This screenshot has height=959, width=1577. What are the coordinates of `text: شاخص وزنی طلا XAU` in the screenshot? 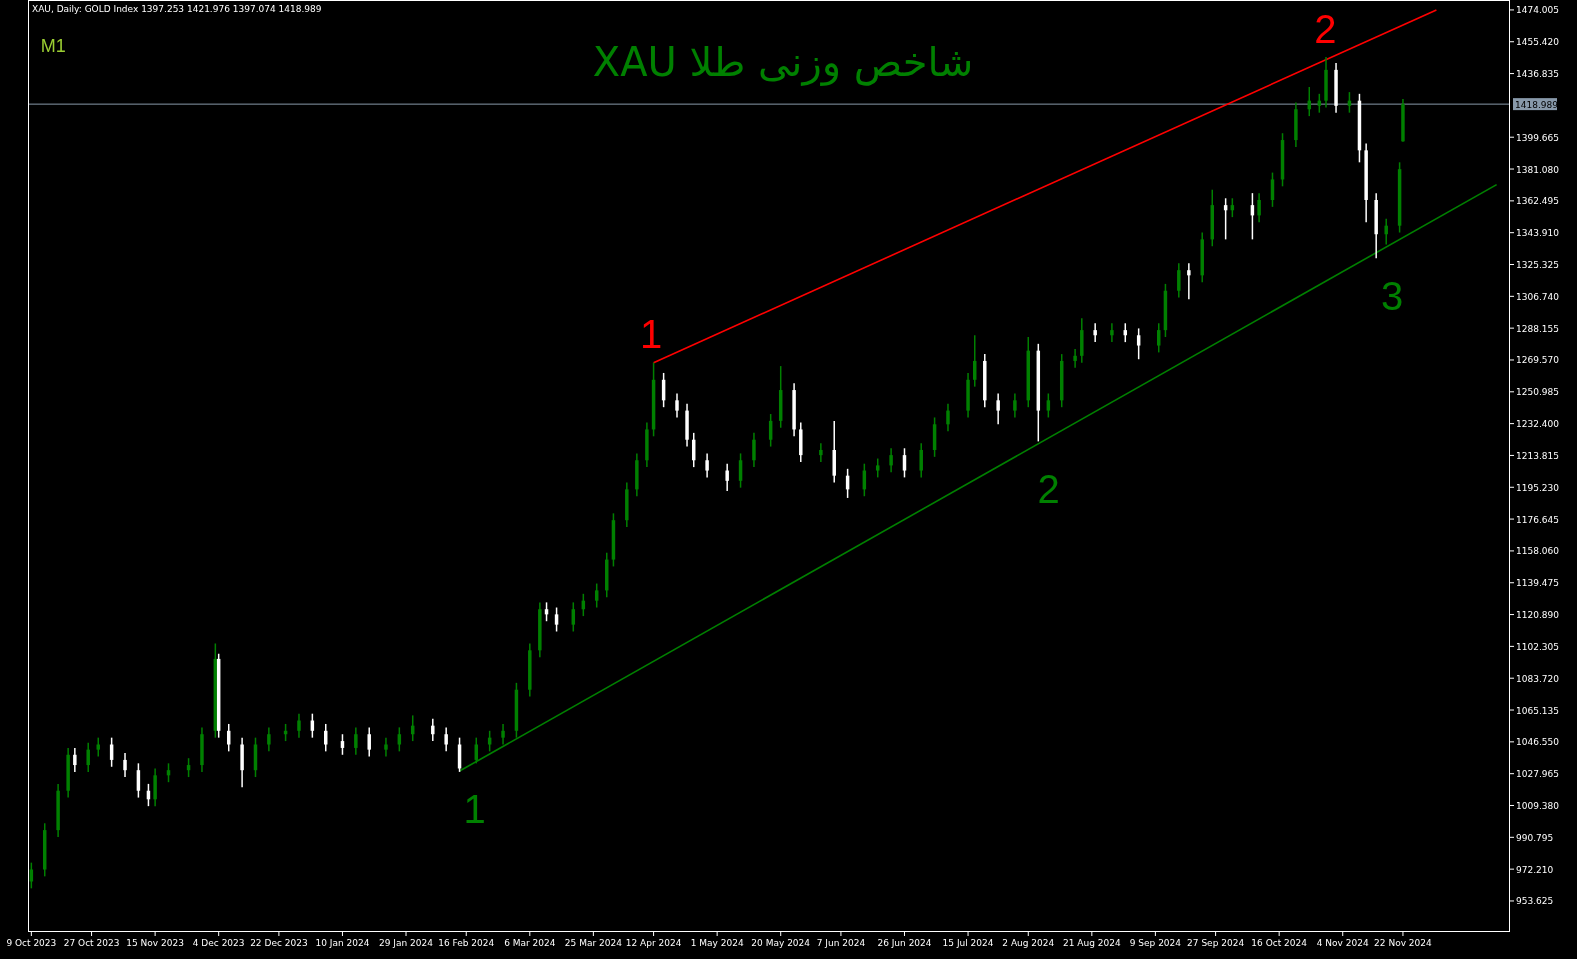 It's located at (783, 62).